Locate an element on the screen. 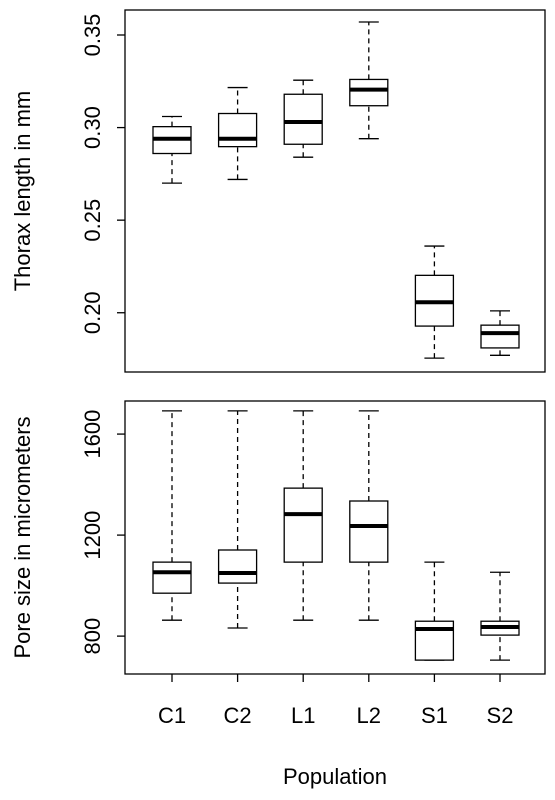 This screenshot has height=800, width=555. x-tick-label: L1 is located at coordinates (303, 715).